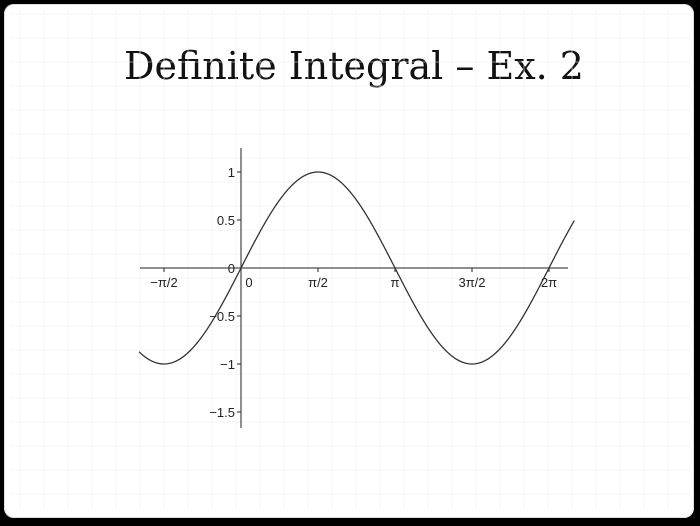 Image resolution: width=700 pixels, height=526 pixels. I want to click on y-tick-label: −0.5, so click(222, 316).